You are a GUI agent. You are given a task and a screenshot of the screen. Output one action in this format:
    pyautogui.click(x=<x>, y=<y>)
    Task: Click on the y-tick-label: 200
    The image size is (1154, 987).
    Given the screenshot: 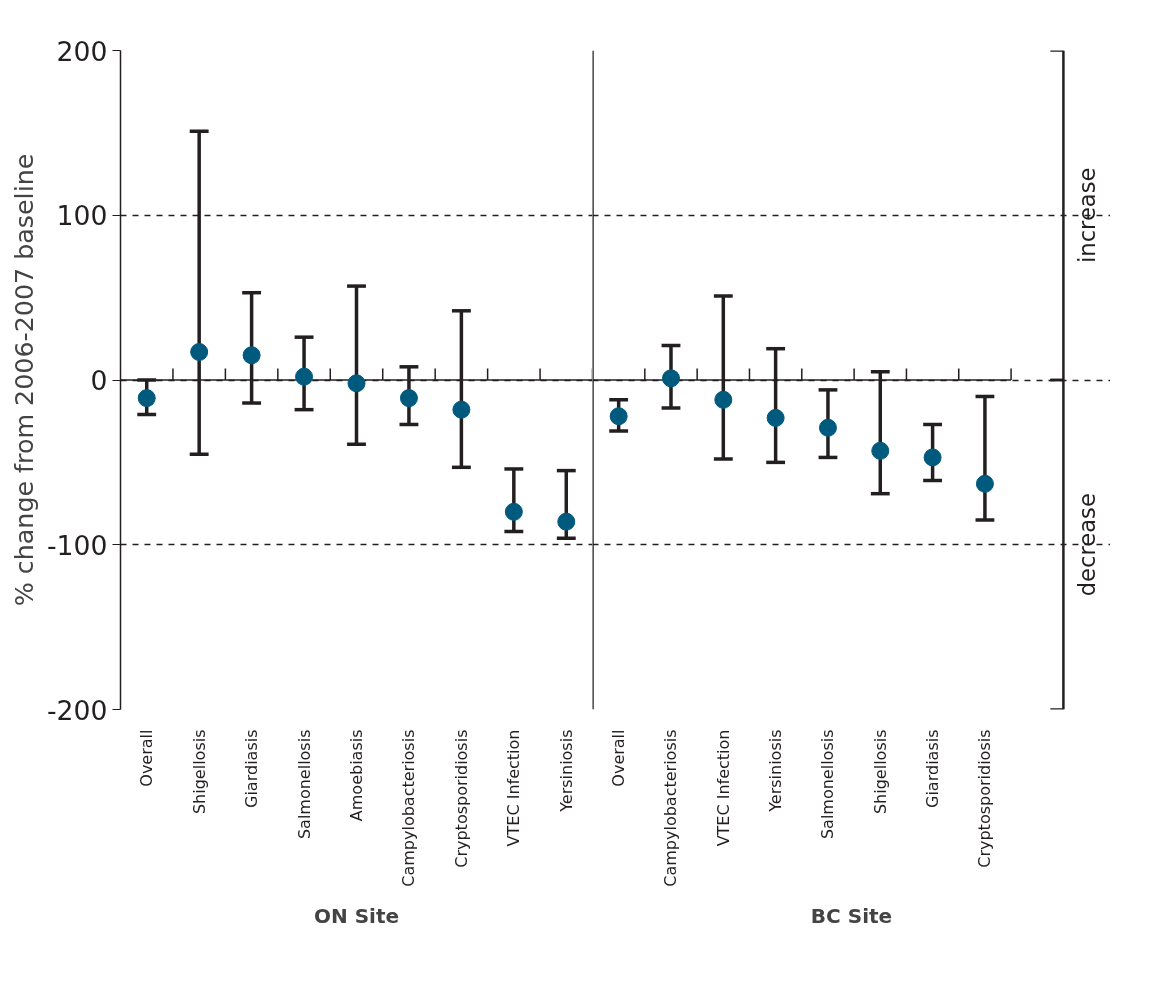 What is the action you would take?
    pyautogui.click(x=82, y=51)
    